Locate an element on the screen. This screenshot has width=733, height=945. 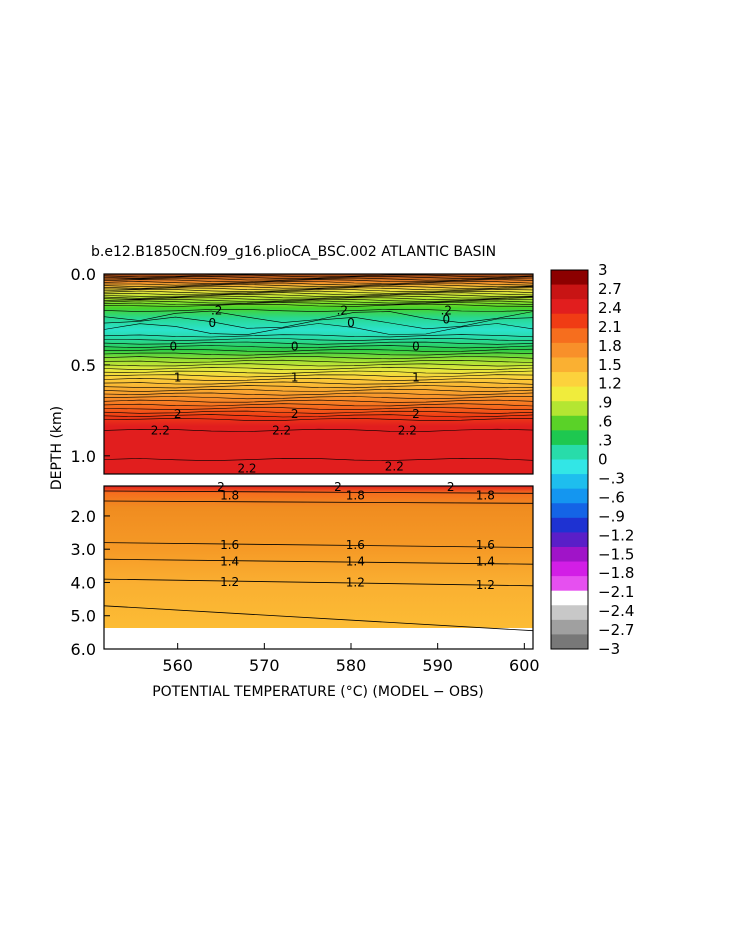
y-tick-label: 3.0 is located at coordinates (83, 549).